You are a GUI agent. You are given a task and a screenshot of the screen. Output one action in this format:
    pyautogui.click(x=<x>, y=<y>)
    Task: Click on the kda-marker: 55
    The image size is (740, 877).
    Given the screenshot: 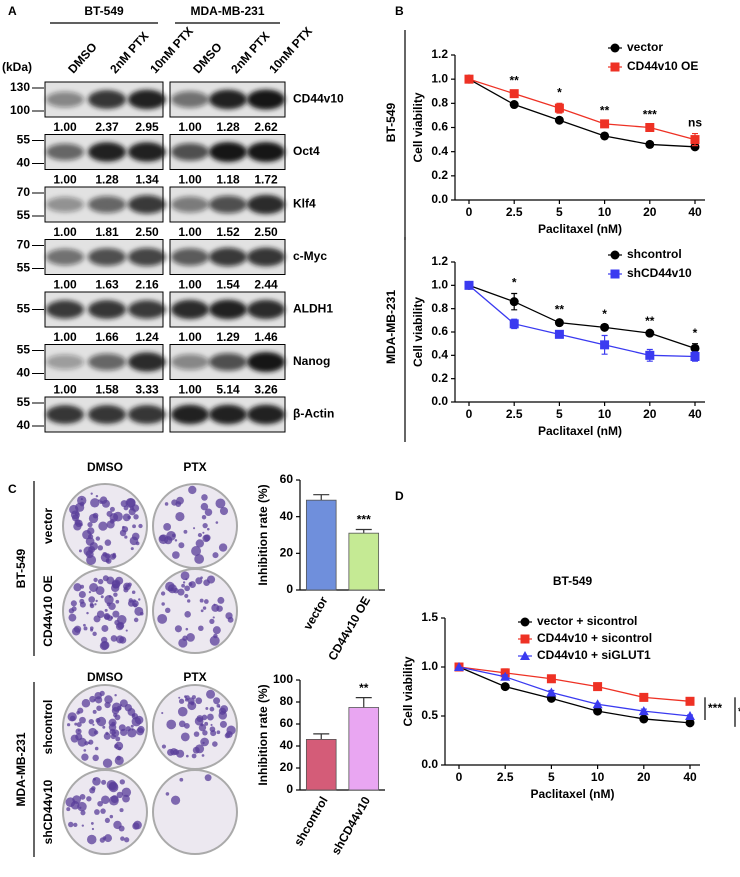 What is the action you would take?
    pyautogui.click(x=24, y=309)
    